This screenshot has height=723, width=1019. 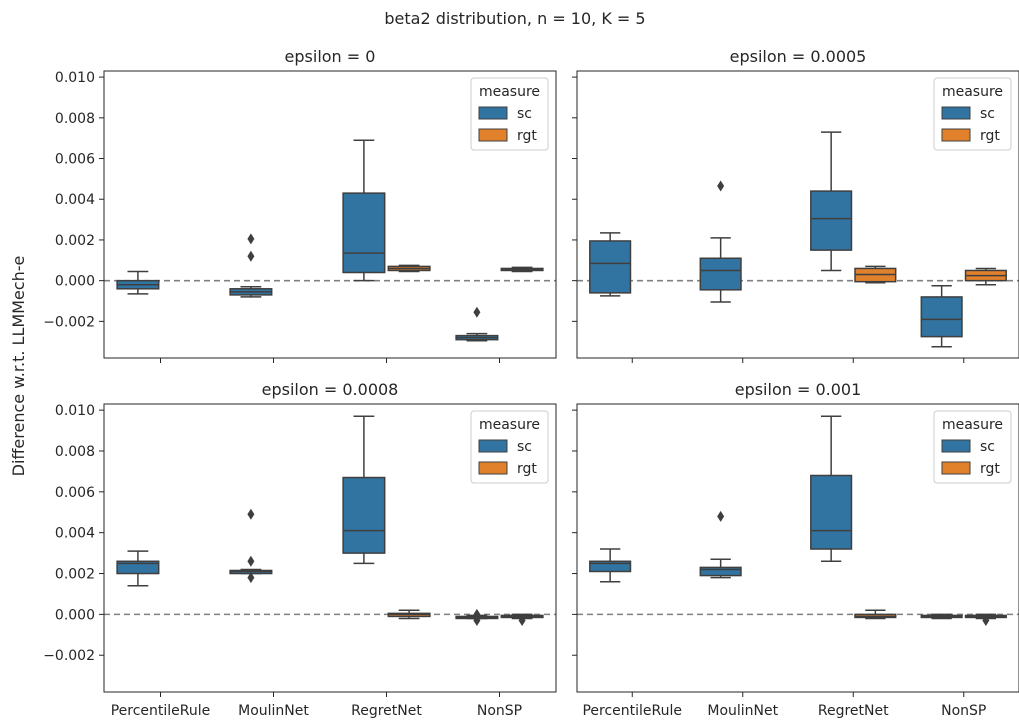 I want to click on subplot-title: epsilon = 0, so click(x=330, y=56).